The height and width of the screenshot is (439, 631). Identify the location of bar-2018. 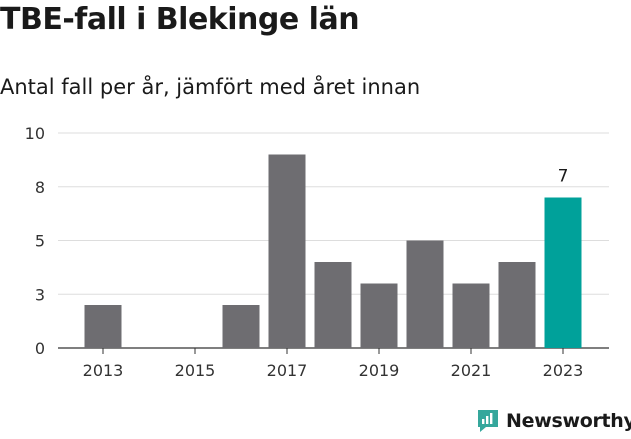
(333, 305).